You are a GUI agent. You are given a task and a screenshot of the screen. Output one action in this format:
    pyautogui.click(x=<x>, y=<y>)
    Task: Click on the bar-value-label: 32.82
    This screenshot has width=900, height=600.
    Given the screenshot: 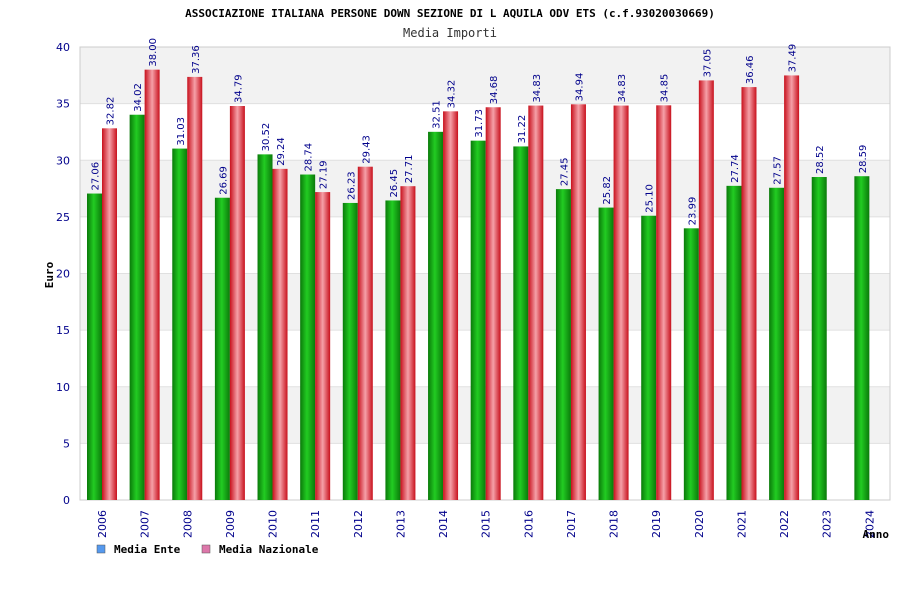 What is the action you would take?
    pyautogui.click(x=111, y=111)
    